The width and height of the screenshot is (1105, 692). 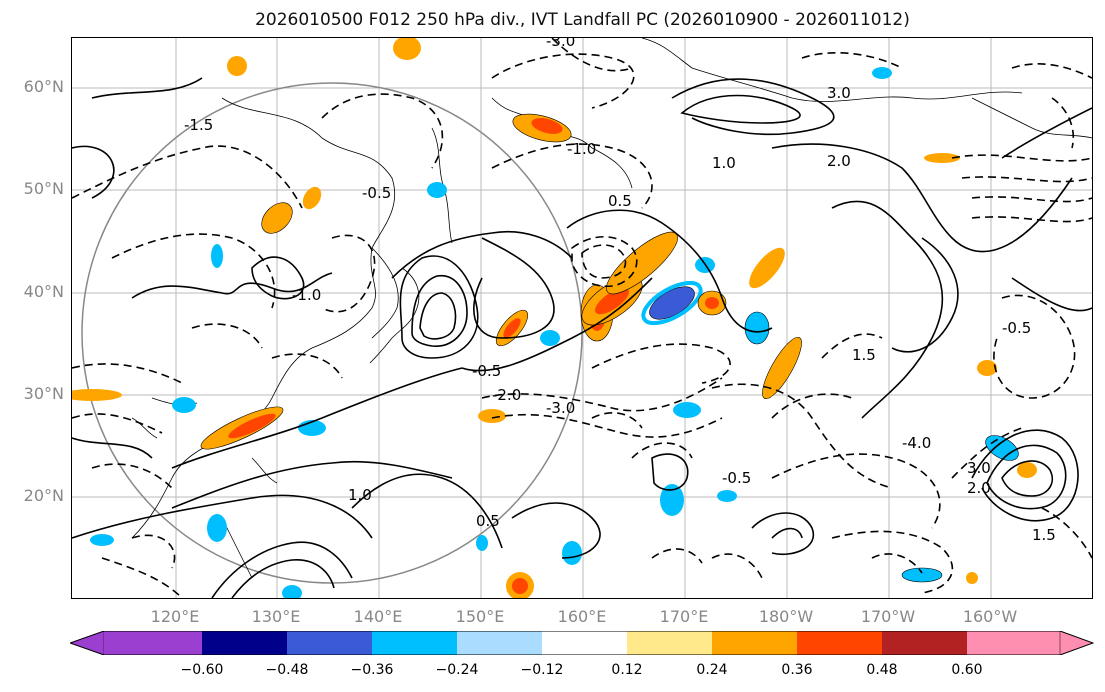 What do you see at coordinates (287, 670) in the screenshot?
I see `colorbar-tick: −0.48` at bounding box center [287, 670].